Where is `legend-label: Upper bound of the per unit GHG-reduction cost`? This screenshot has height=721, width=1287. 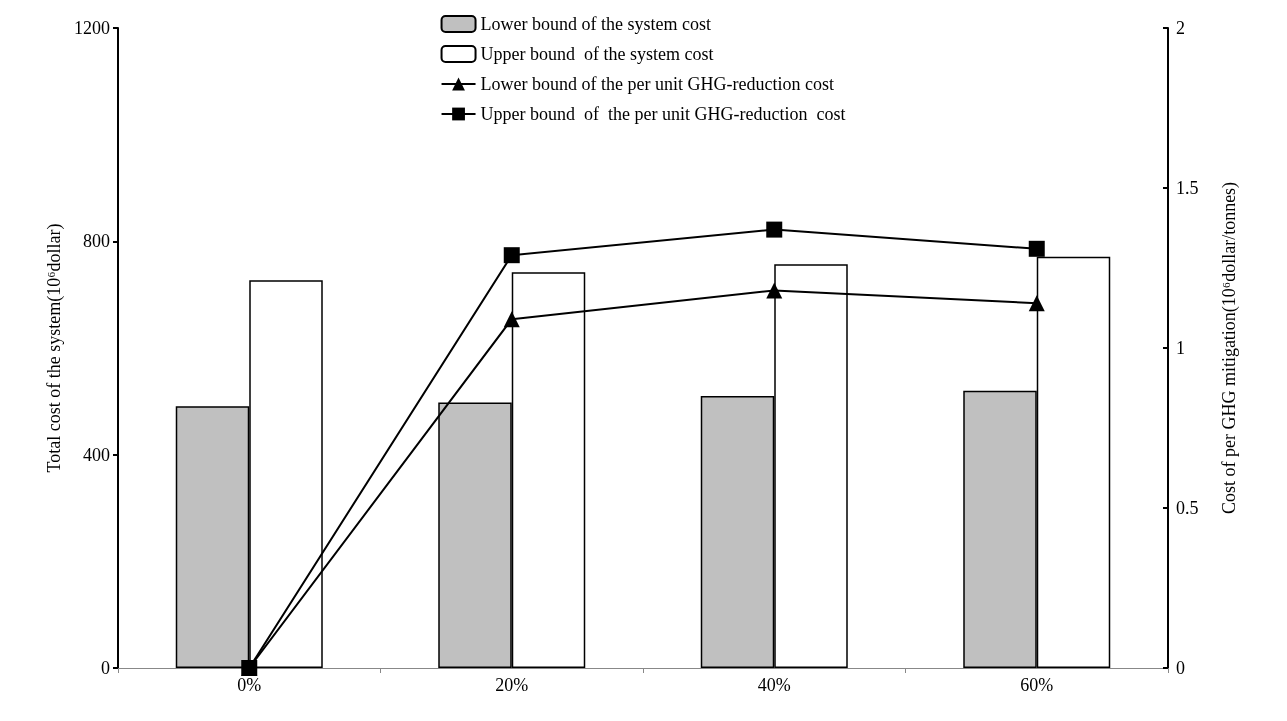 legend-label: Upper bound of the per unit GHG-reduction cost is located at coordinates (663, 114).